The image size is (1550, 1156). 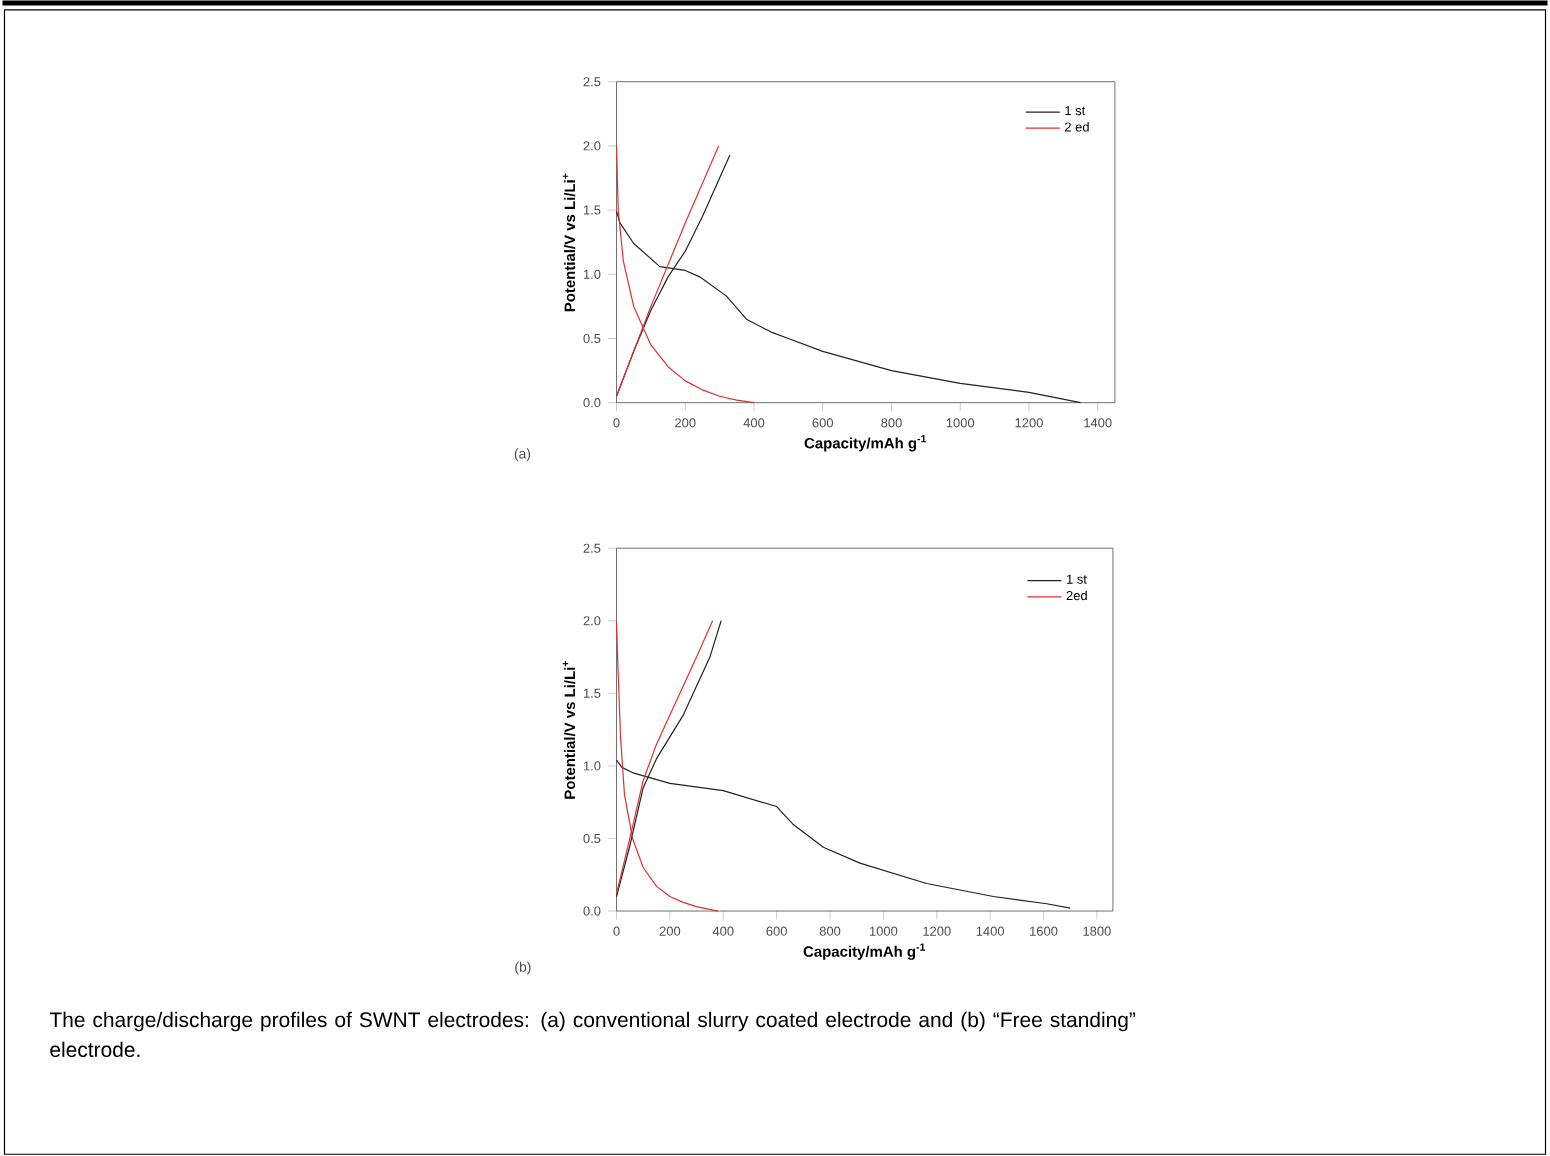 What do you see at coordinates (685, 274) in the screenshot?
I see `line-series` at bounding box center [685, 274].